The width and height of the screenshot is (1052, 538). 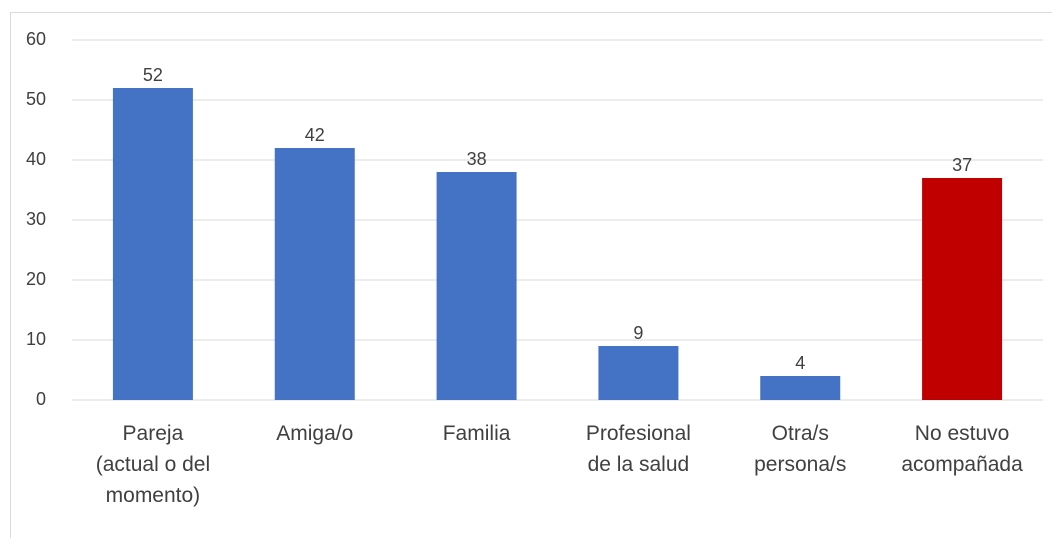 What do you see at coordinates (315, 433) in the screenshot?
I see `x-tick-label: Amiga/o` at bounding box center [315, 433].